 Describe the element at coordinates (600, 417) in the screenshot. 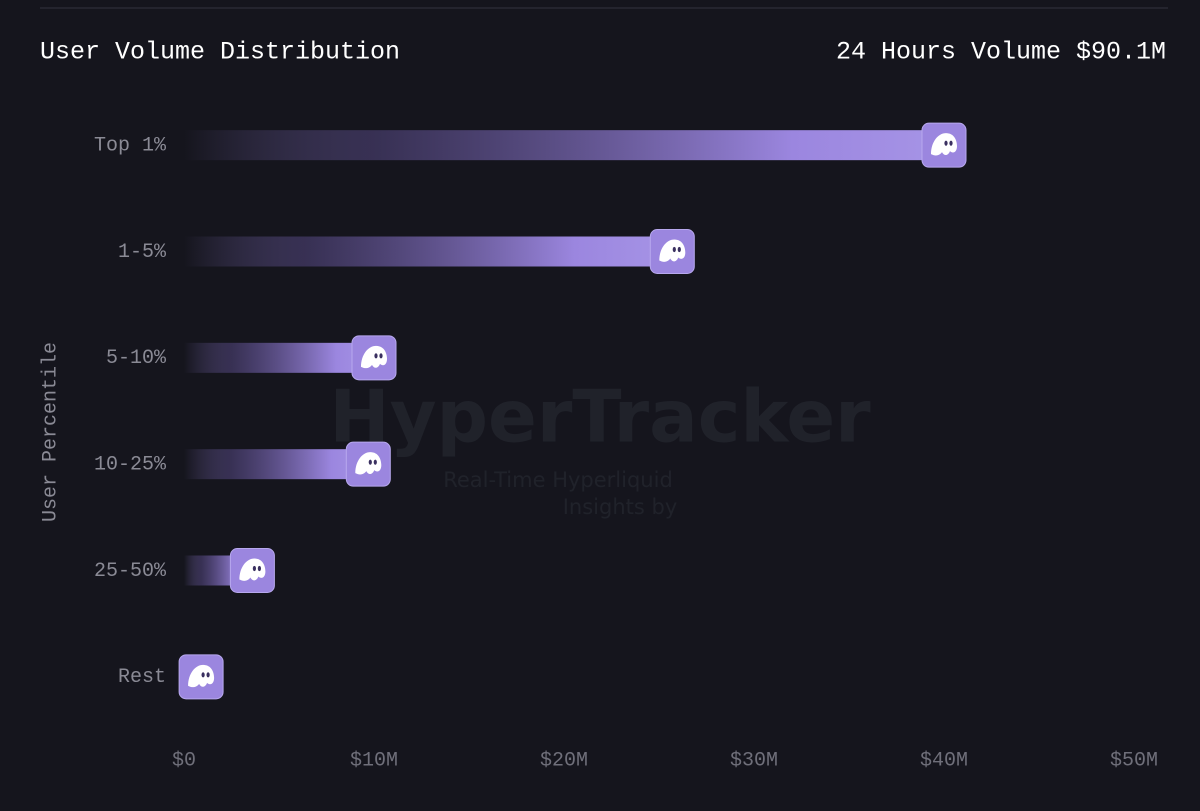

I see `watermark-title: HyperTracker` at that location.